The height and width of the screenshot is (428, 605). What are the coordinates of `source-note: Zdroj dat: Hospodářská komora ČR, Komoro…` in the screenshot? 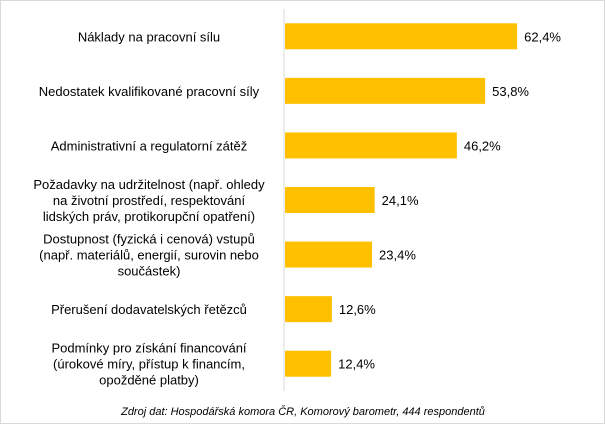 It's located at (302, 411).